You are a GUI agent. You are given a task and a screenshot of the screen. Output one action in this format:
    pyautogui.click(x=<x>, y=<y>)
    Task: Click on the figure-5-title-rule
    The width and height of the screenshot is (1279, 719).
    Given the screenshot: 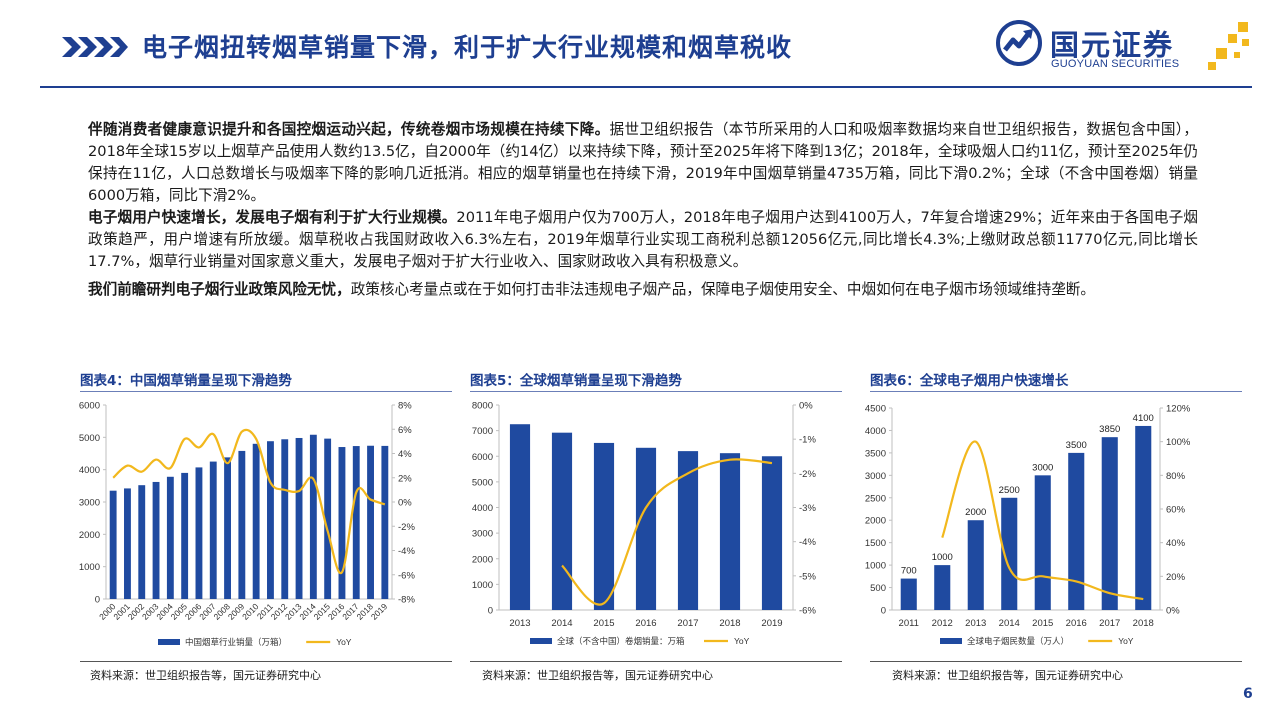 What is the action you would take?
    pyautogui.click(x=656, y=391)
    